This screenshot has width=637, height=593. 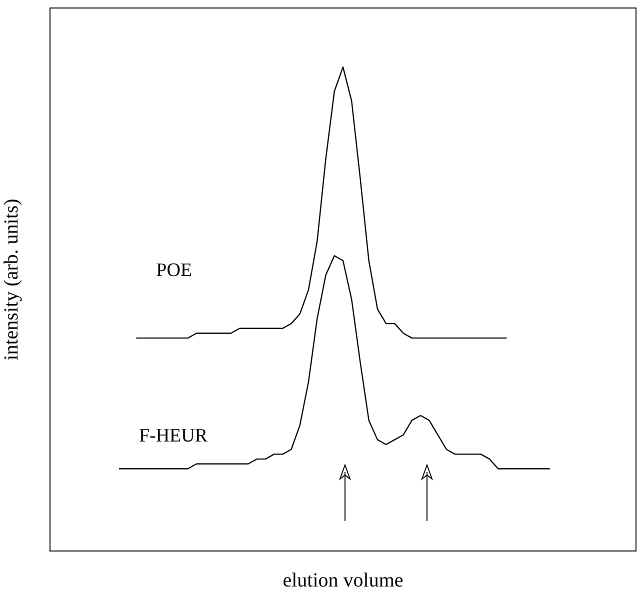 What do you see at coordinates (173, 436) in the screenshot?
I see `series-label: F-HEUR` at bounding box center [173, 436].